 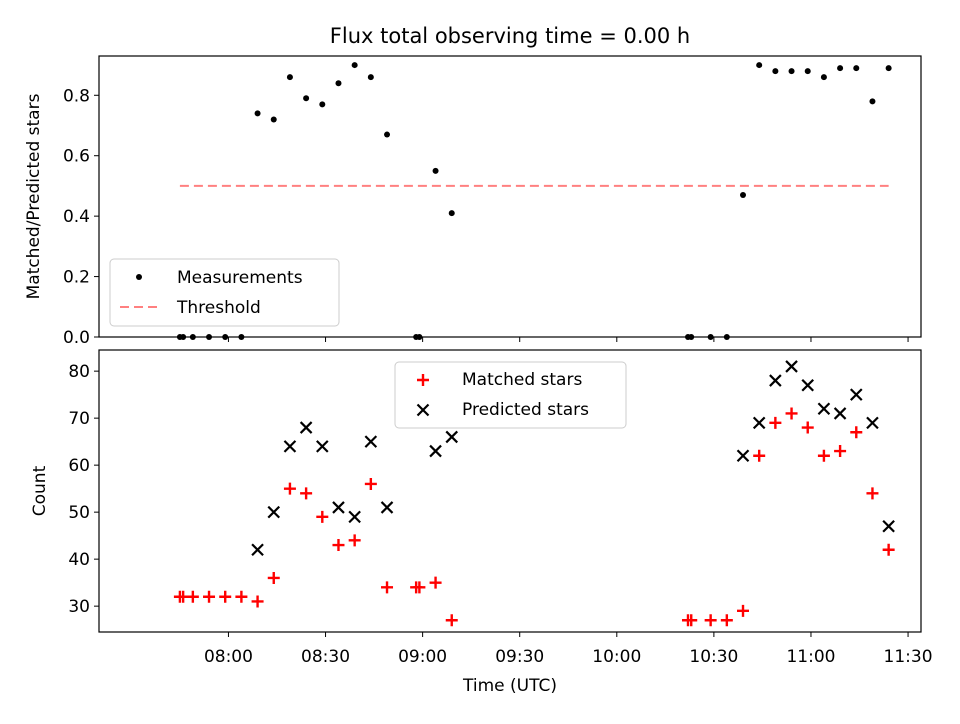 I want to click on count-x-tick-label: 11:30, so click(x=908, y=657).